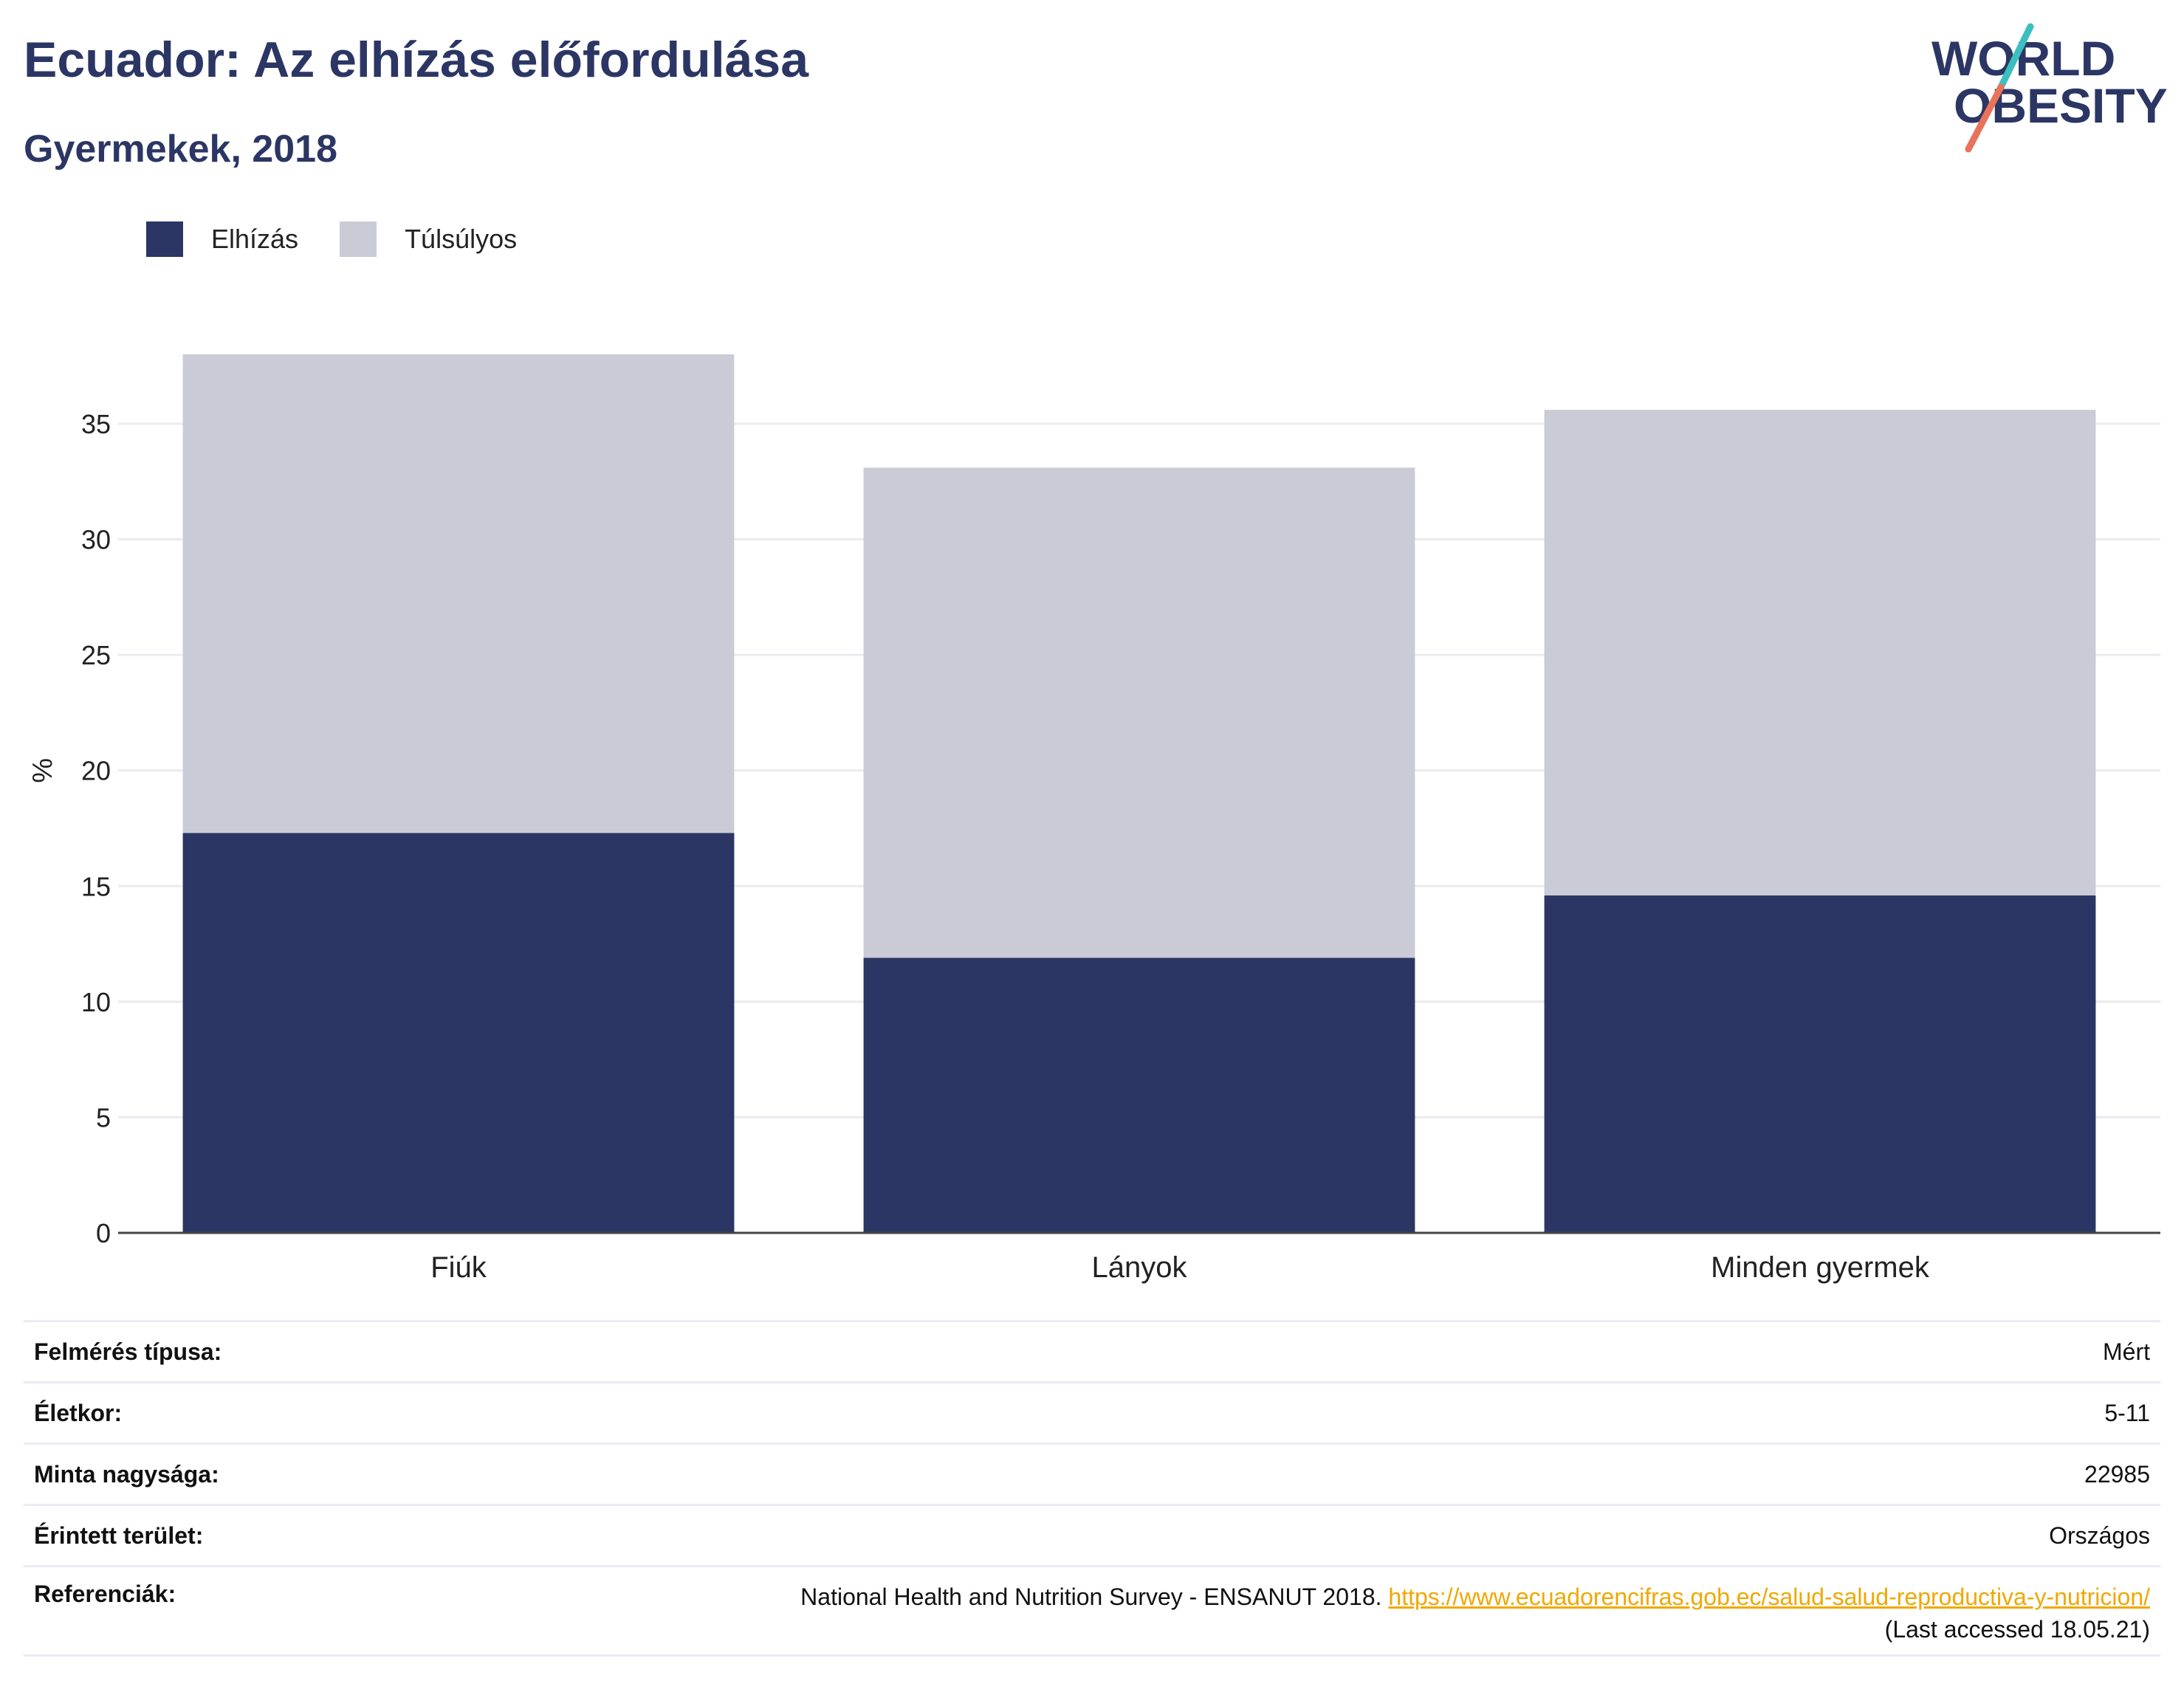 The width and height of the screenshot is (2184, 1695). What do you see at coordinates (96, 655) in the screenshot?
I see `y-tick-label: 25` at bounding box center [96, 655].